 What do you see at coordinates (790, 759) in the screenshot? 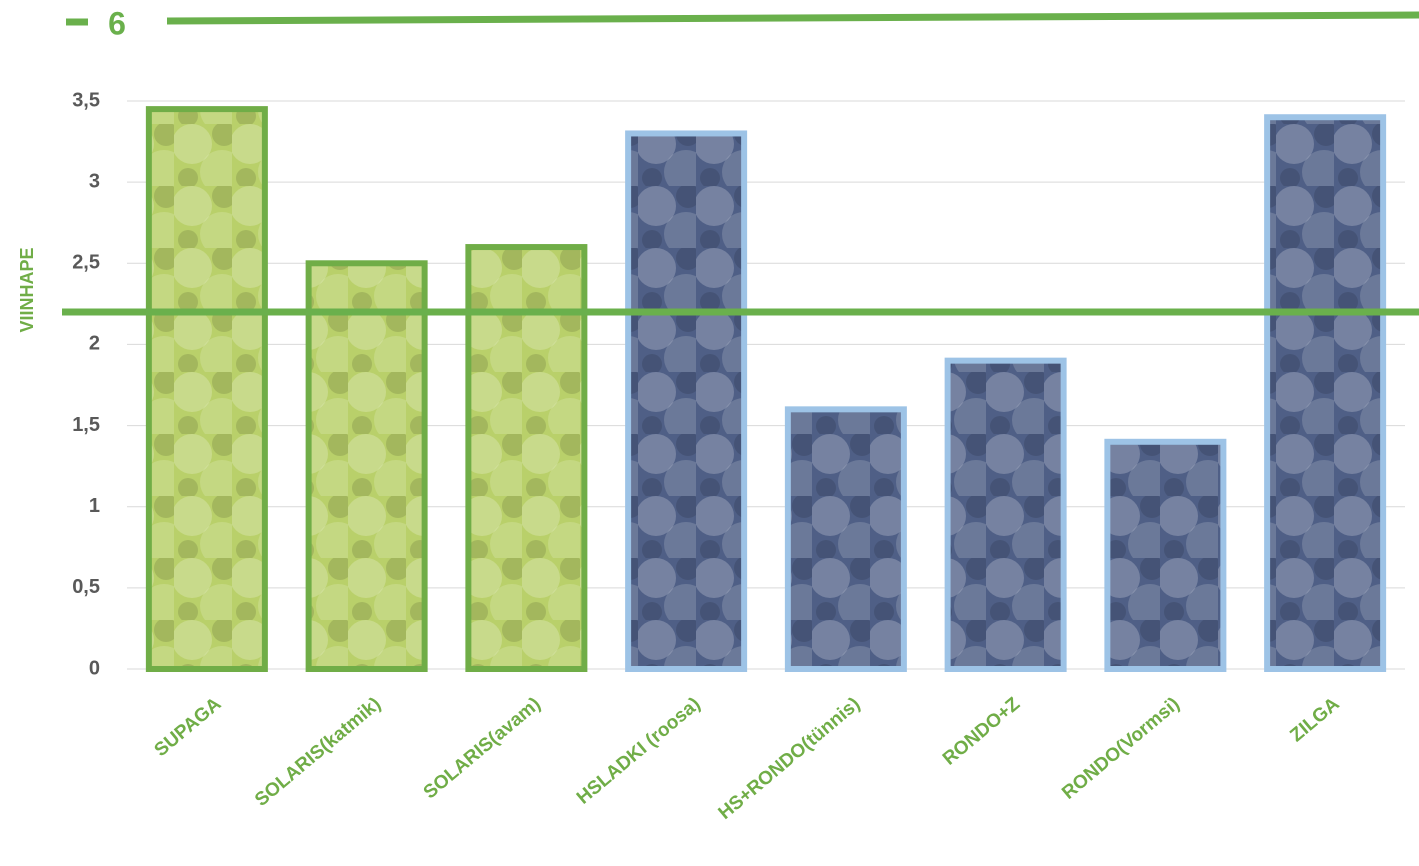
I see `x-tick-label: HS+RONDO(tünnis)` at bounding box center [790, 759].